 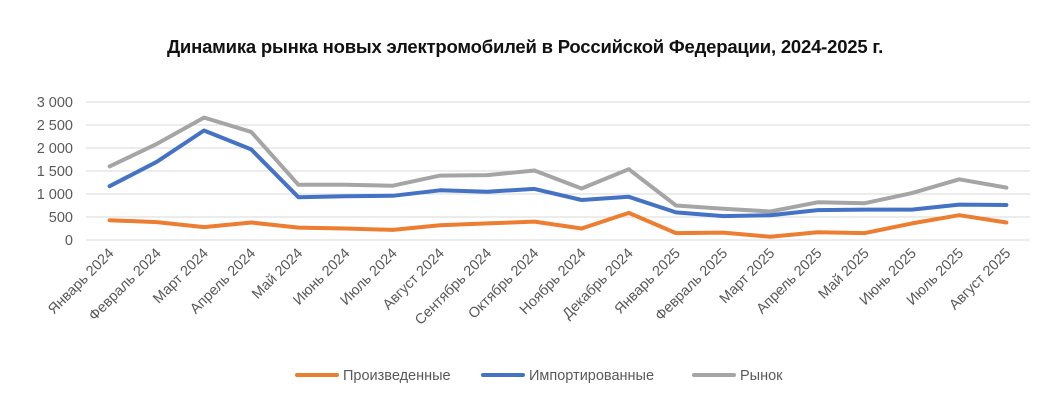 I want to click on y-tick-label: 2 500, so click(x=55, y=126).